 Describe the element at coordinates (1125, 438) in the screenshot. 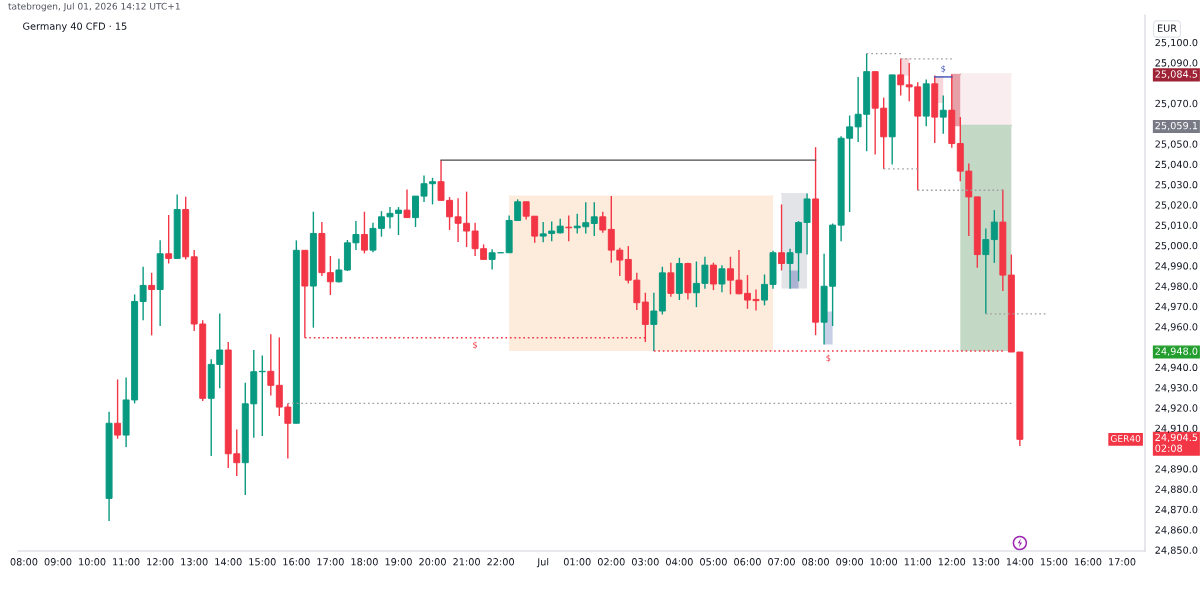

I see `text: GER40` at that location.